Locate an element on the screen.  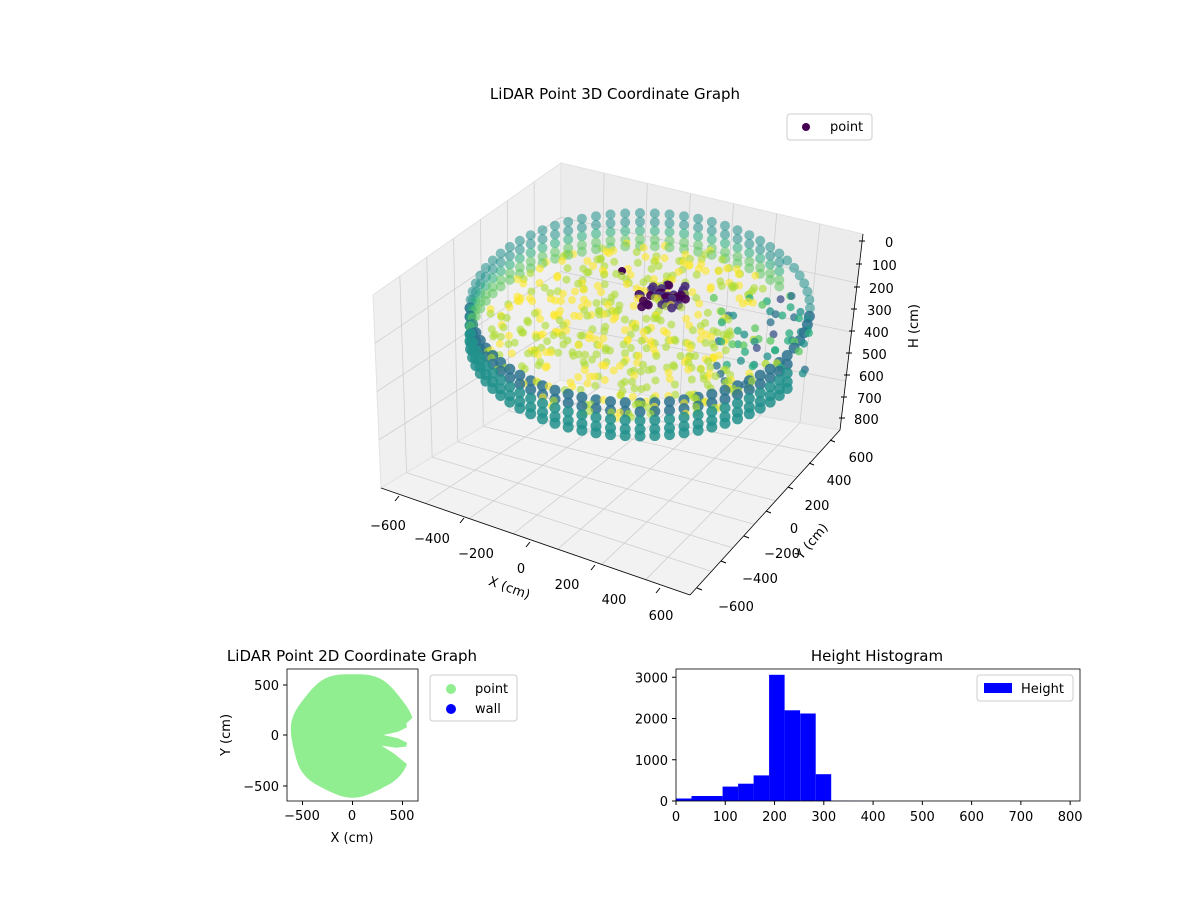
legend-3d-box is located at coordinates (829, 127).